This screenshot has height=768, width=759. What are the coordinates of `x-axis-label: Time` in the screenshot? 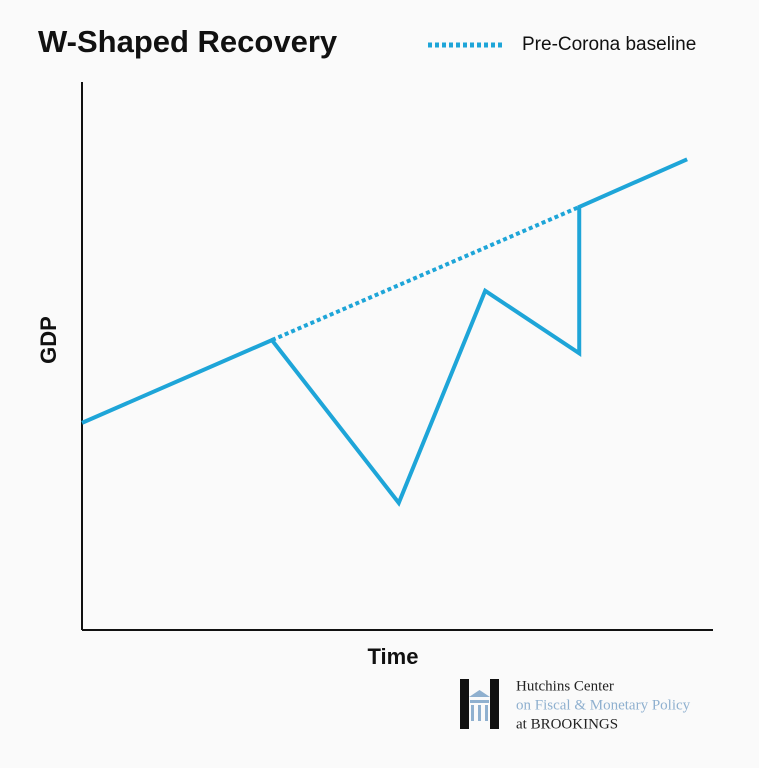 It's located at (393, 656).